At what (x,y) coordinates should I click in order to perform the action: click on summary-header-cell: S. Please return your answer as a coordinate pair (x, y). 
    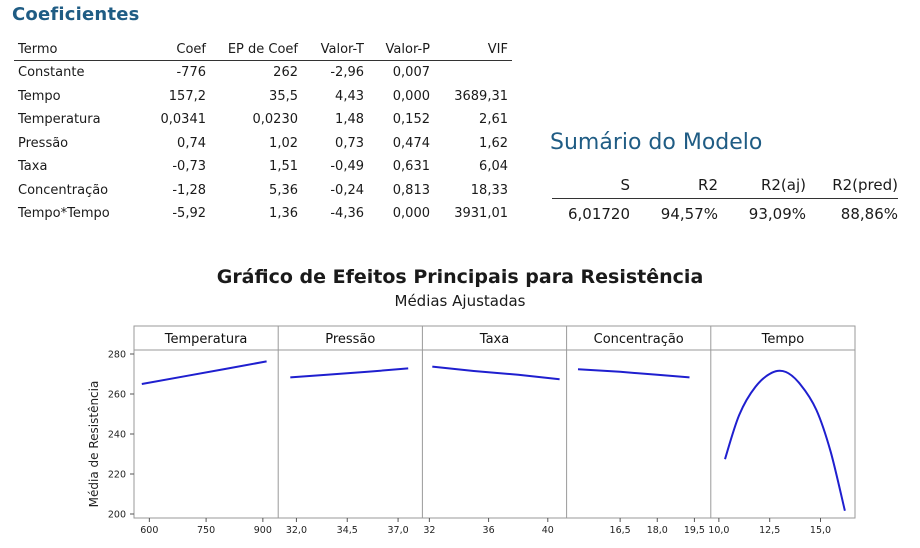
    Looking at the image, I should click on (591, 185).